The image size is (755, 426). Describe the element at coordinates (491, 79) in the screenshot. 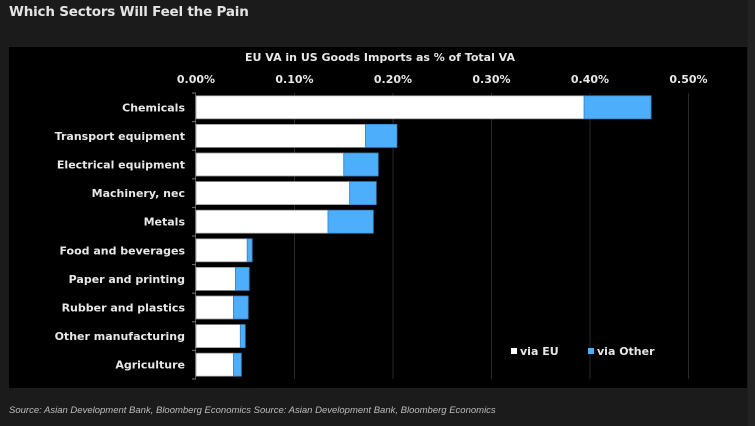

I see `x-tick-label: 0.30%` at that location.